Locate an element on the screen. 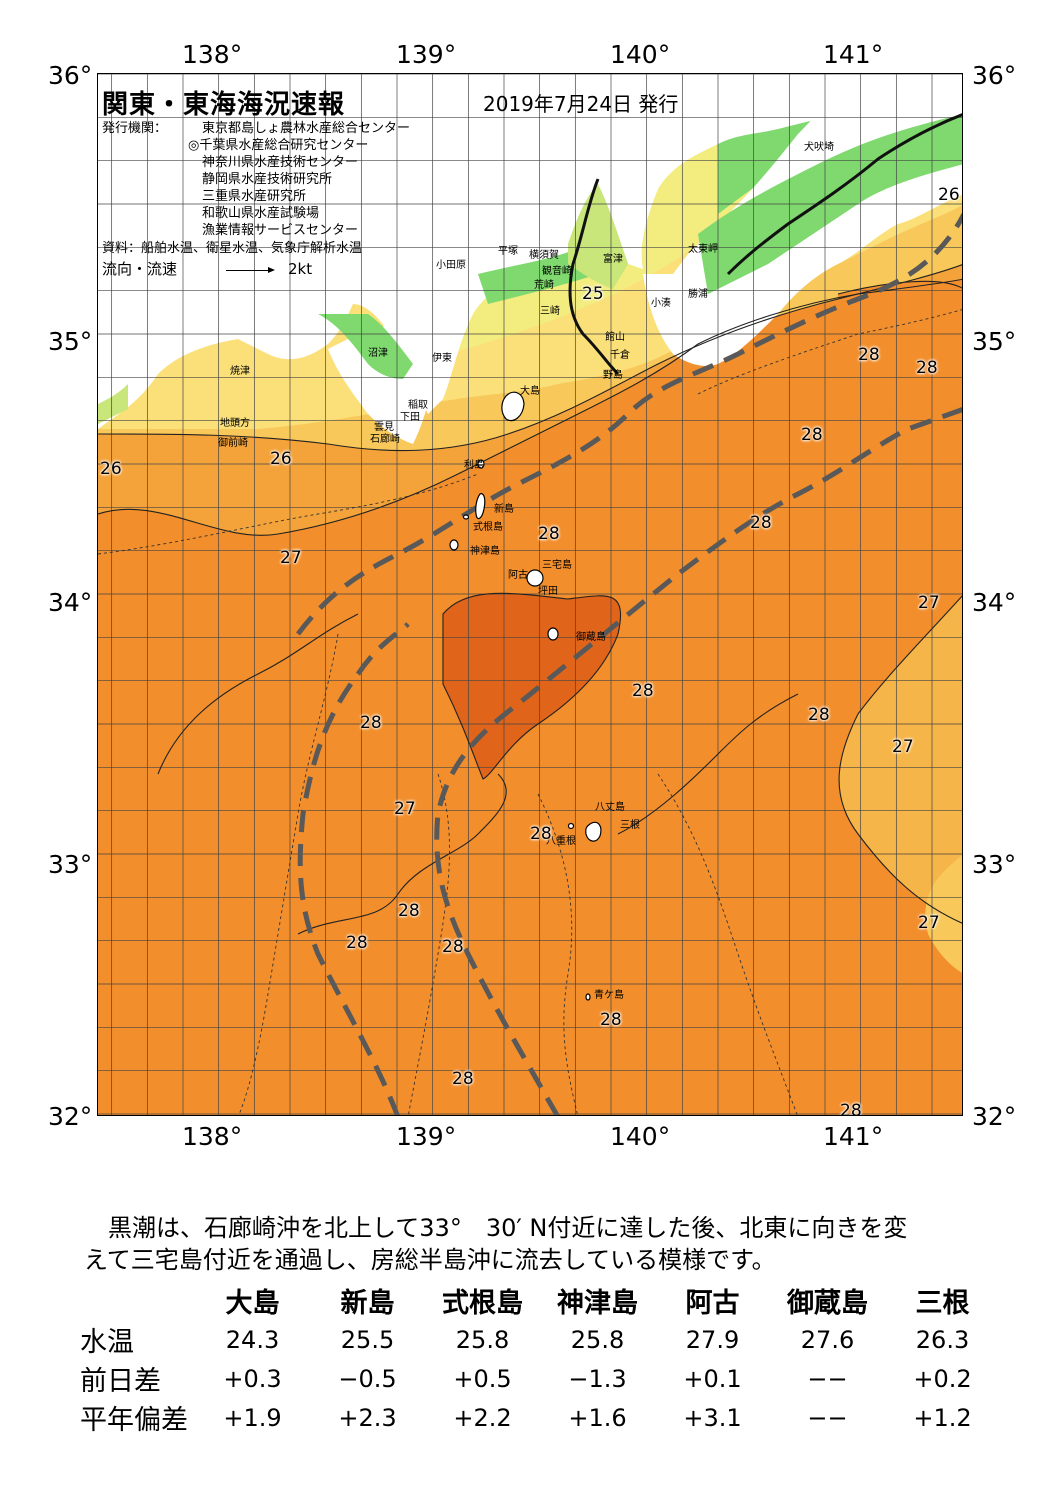 This screenshot has width=1064, height=1503. sea-28-northeast is located at coordinates (900, 346).